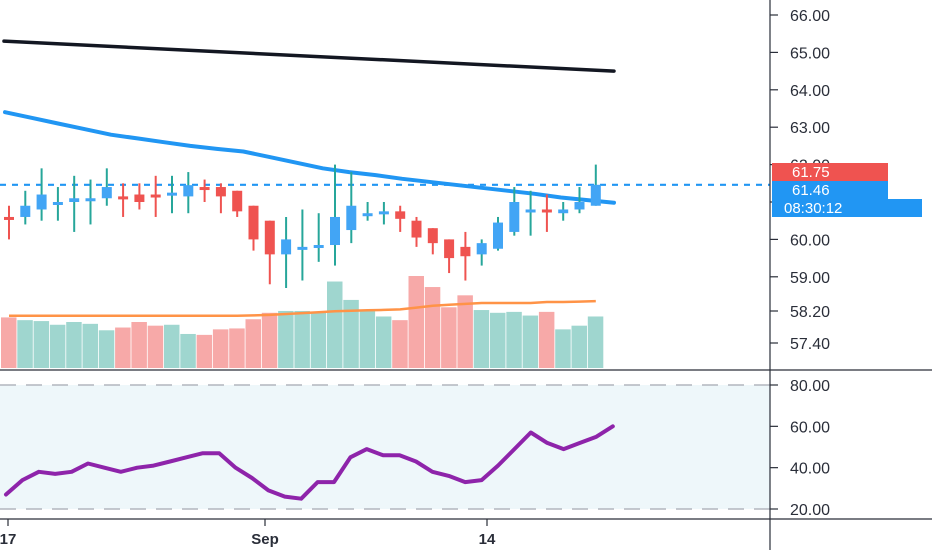 This screenshot has width=932, height=550. Describe the element at coordinates (810, 128) in the screenshot. I see `price-tick-label: 63.00` at that location.